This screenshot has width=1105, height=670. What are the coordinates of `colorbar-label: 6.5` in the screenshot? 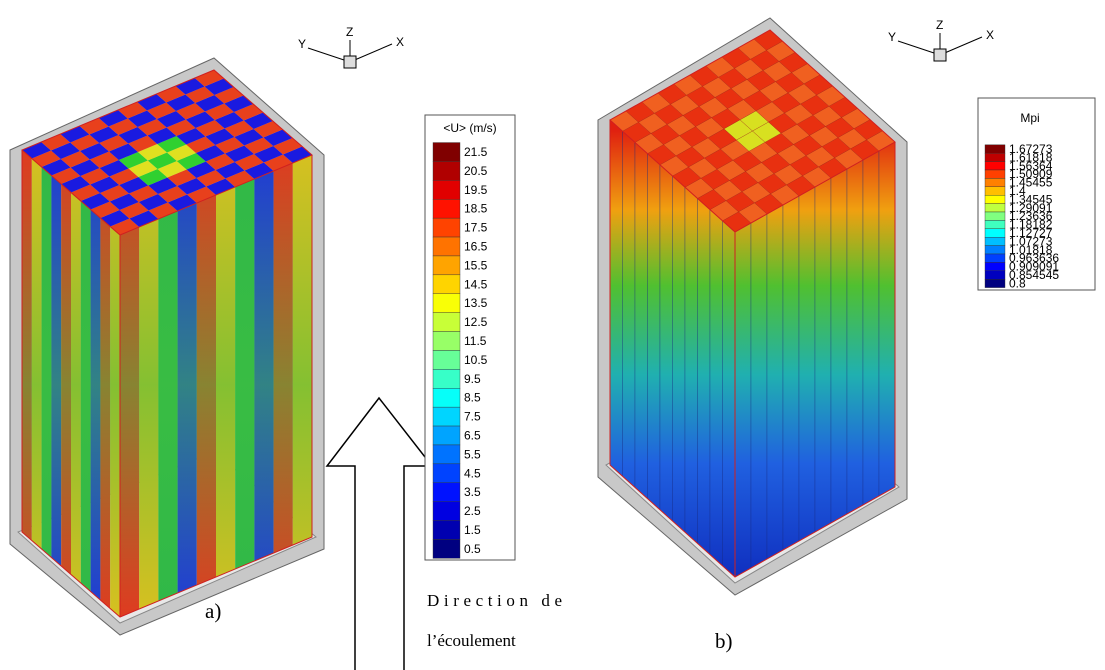 It's located at (472, 436).